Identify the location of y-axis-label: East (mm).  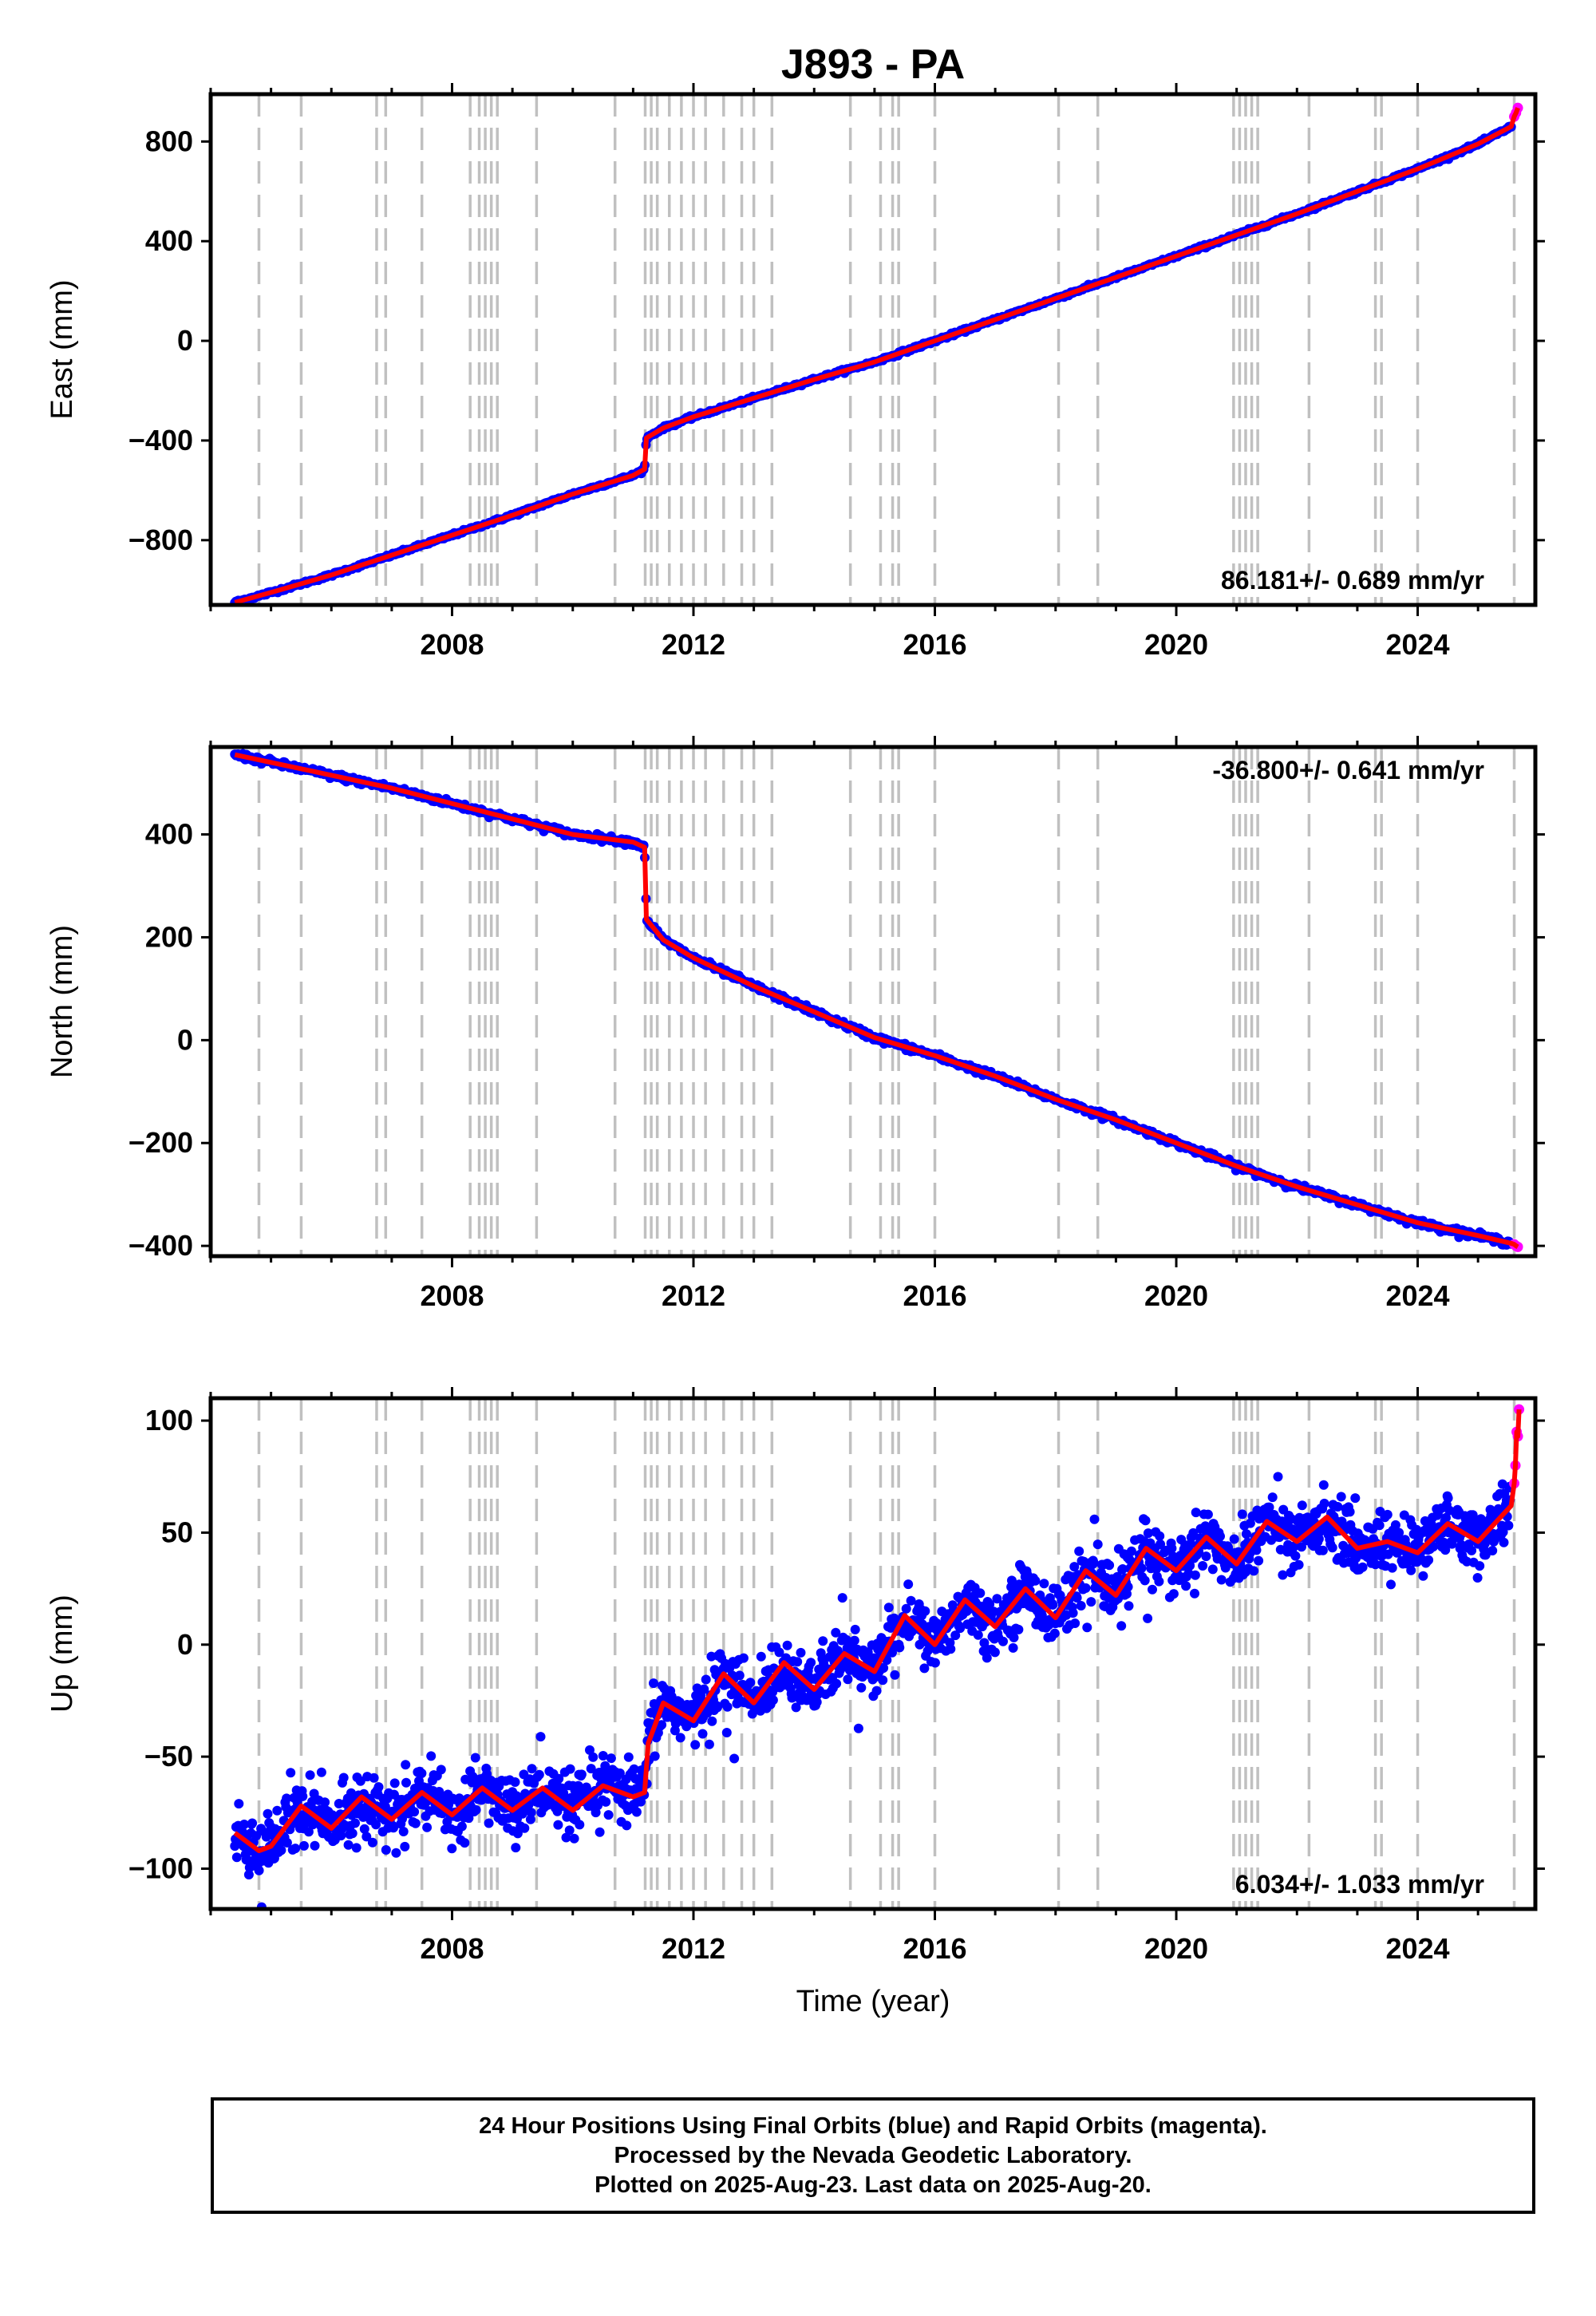
(62, 349).